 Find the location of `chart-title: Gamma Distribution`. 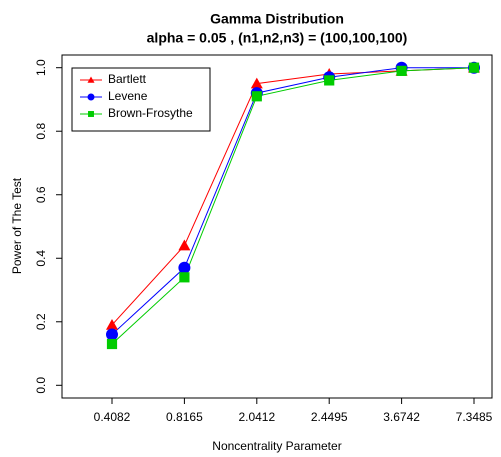

chart-title: Gamma Distribution is located at coordinates (277, 19).